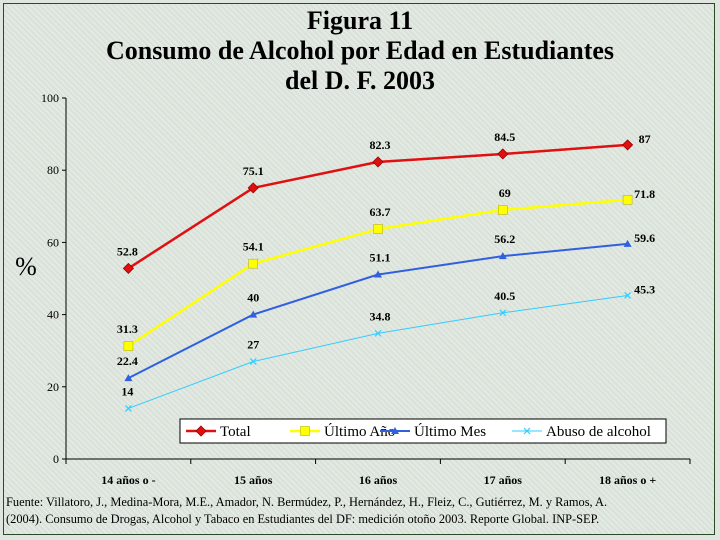 This screenshot has height=540, width=720. What do you see at coordinates (380, 258) in the screenshot?
I see `data-label: 51.1` at bounding box center [380, 258].